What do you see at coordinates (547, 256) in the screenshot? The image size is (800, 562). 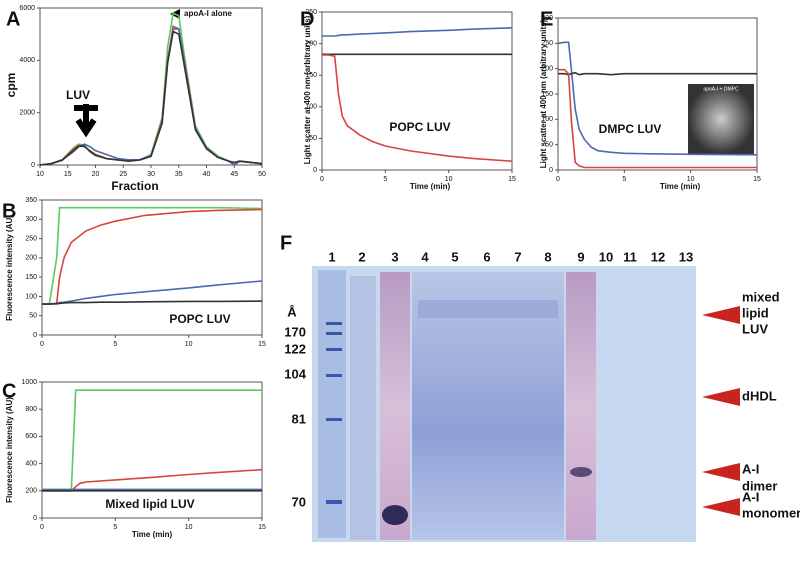 I see `lane-number: 8` at bounding box center [547, 256].